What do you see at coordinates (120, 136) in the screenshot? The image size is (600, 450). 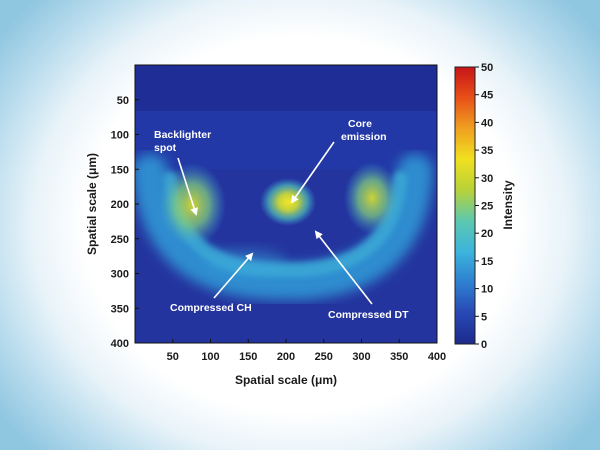 I see `y-tick-label: 100` at bounding box center [120, 136].